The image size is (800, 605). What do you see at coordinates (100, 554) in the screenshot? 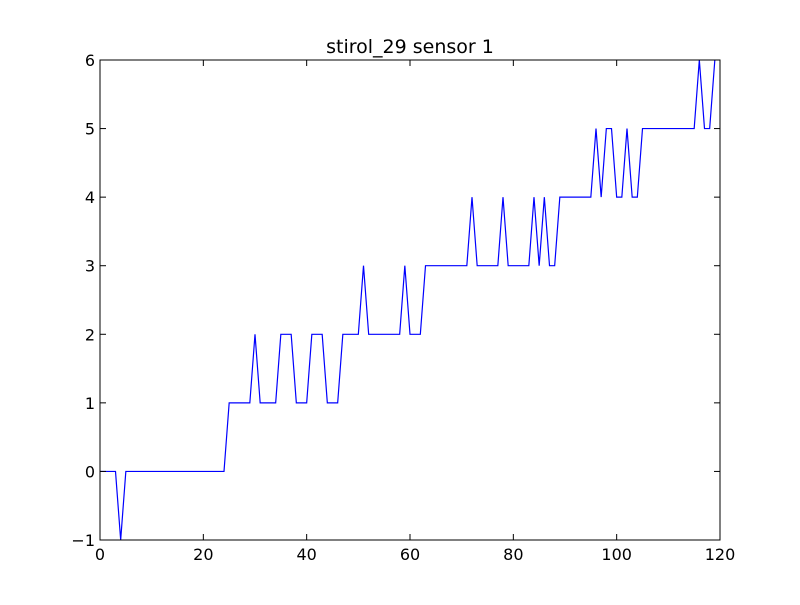
I see `x-tick-label-0: 0` at bounding box center [100, 554].